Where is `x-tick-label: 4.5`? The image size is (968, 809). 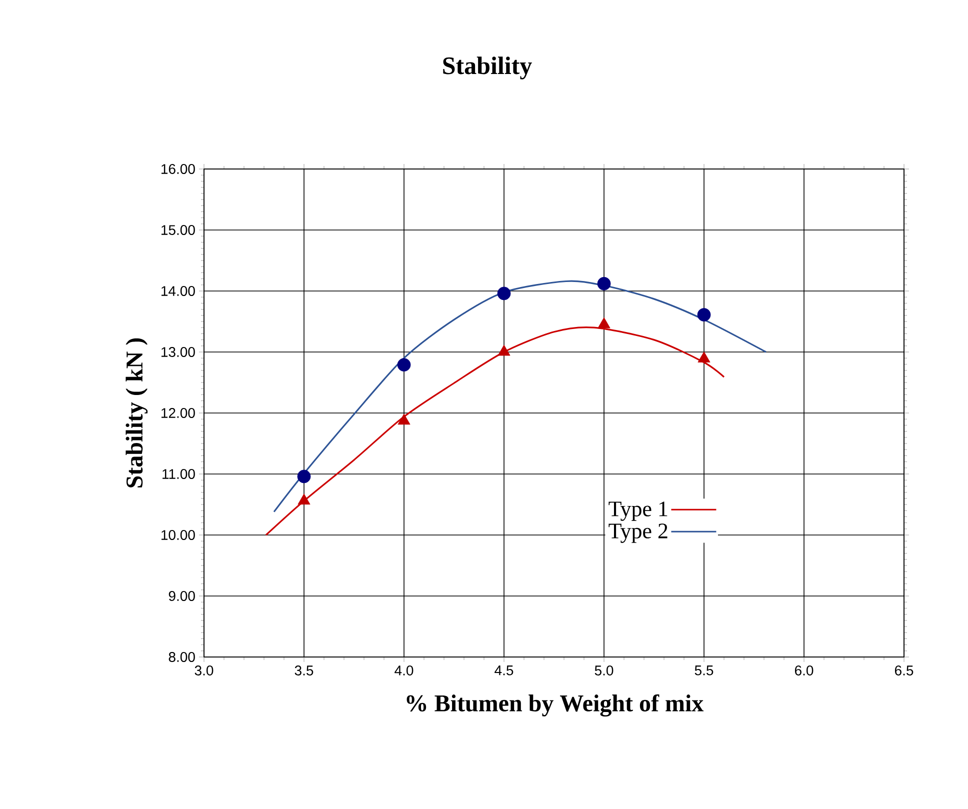 x-tick-label: 4.5 is located at coordinates (504, 671).